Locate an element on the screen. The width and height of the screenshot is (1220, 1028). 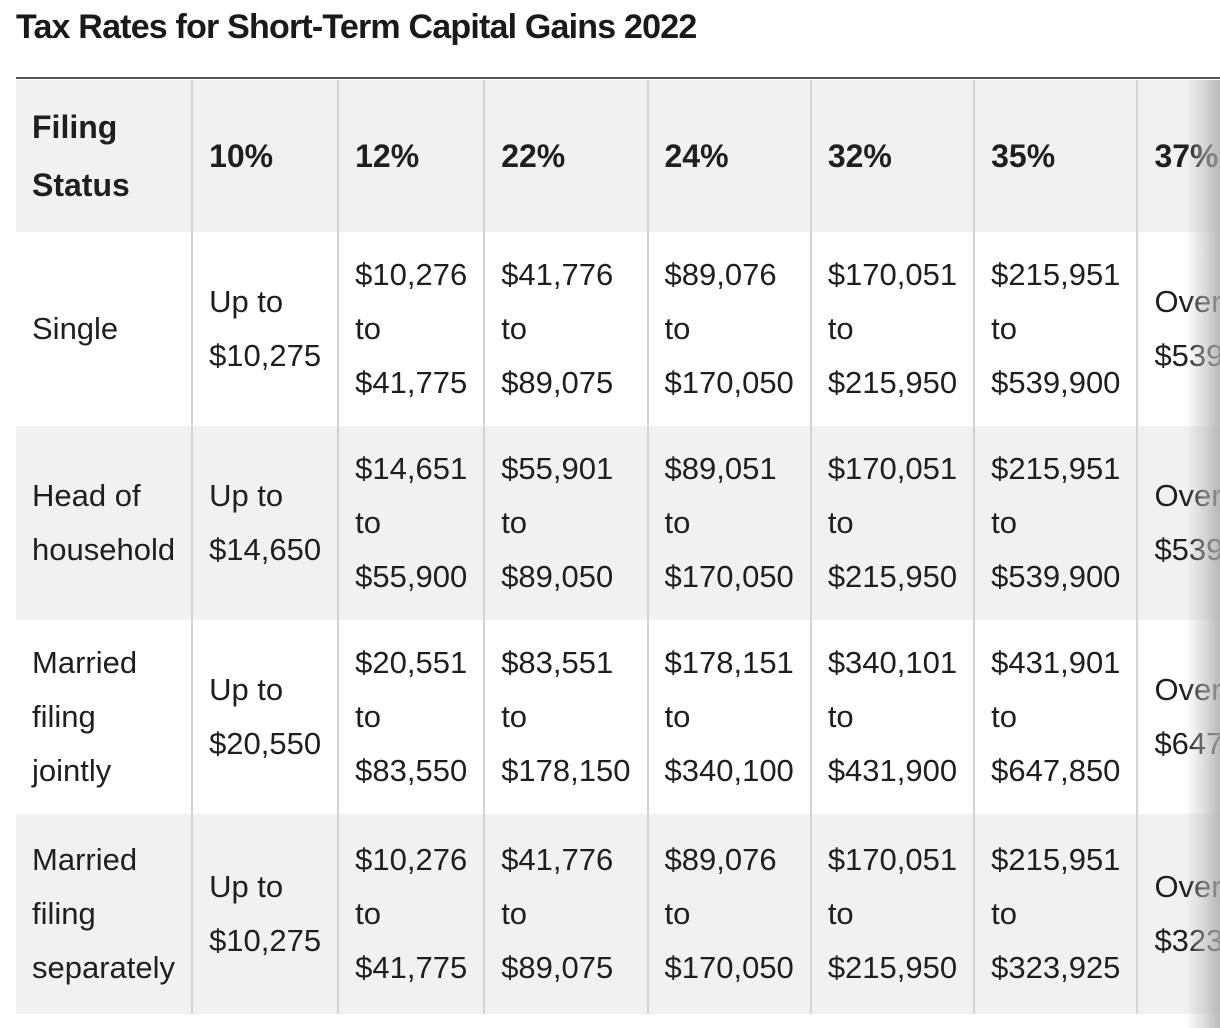
bracket-cell-line: $178,150 is located at coordinates (566, 770).